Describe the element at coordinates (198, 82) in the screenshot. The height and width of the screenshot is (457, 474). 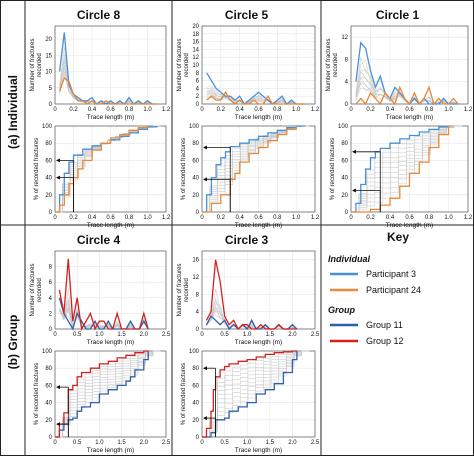
I see `y-tick-label: 6` at that location.